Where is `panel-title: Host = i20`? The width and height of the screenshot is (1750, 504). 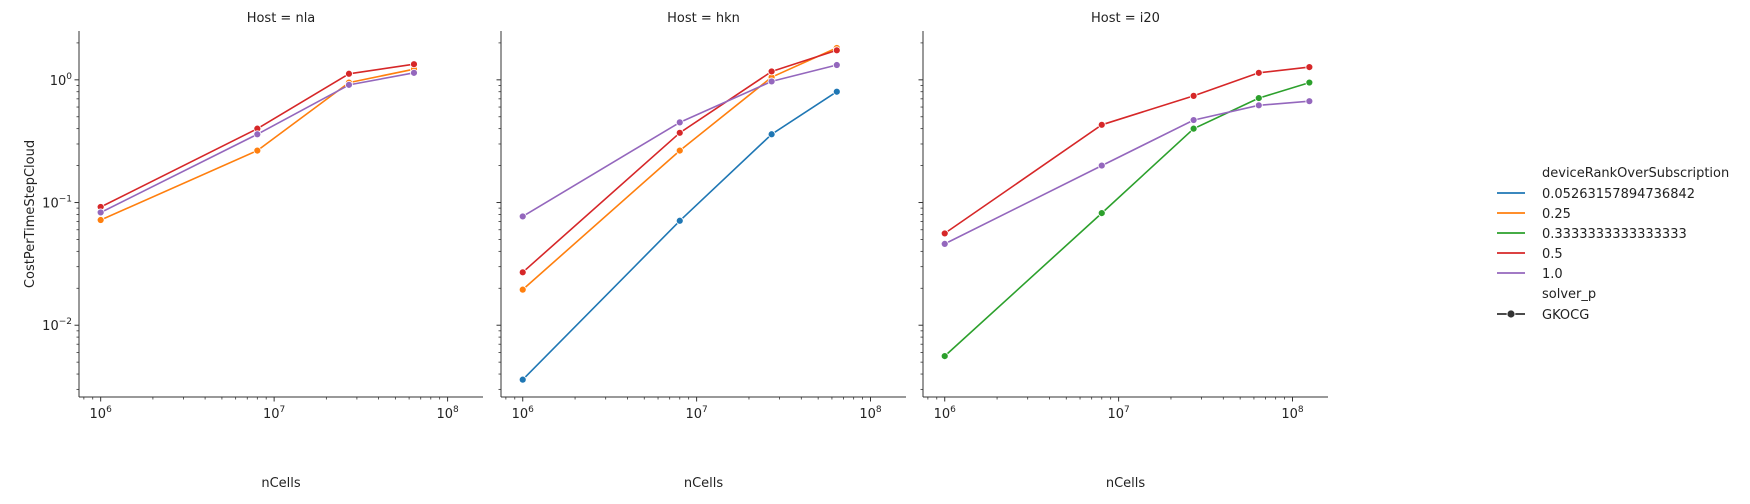 panel-title: Host = i20 is located at coordinates (1125, 18).